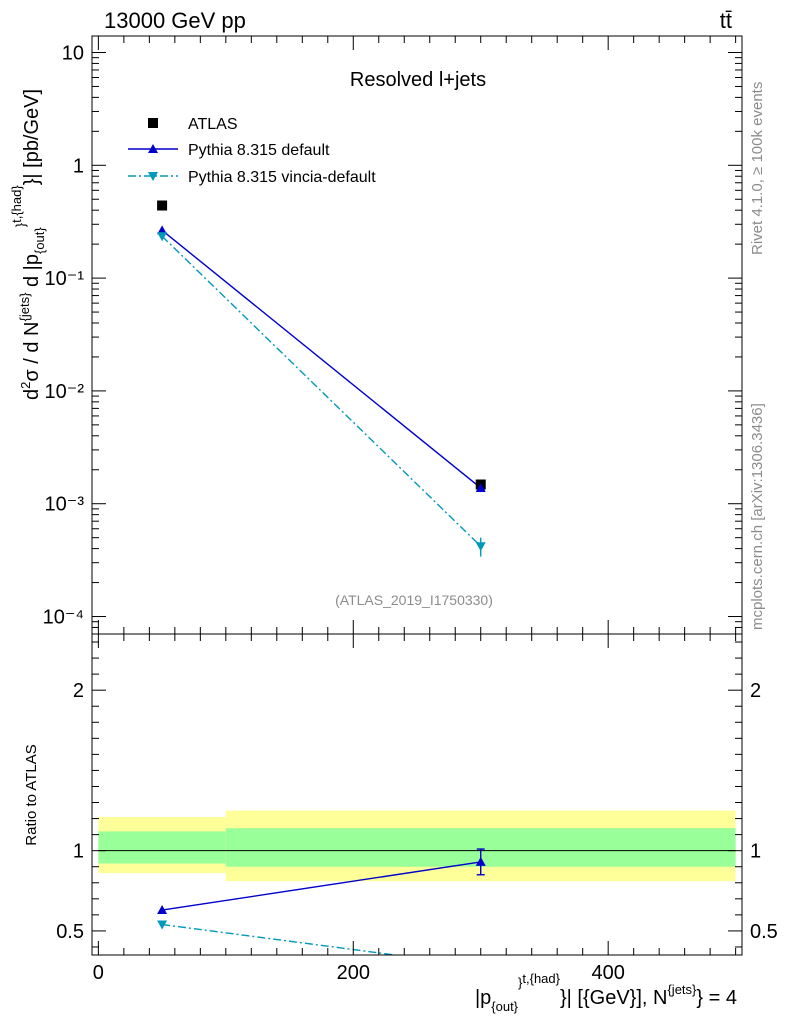 This screenshot has width=786, height=1024. Describe the element at coordinates (418, 80) in the screenshot. I see `plot-title: Resolved l+jets` at that location.